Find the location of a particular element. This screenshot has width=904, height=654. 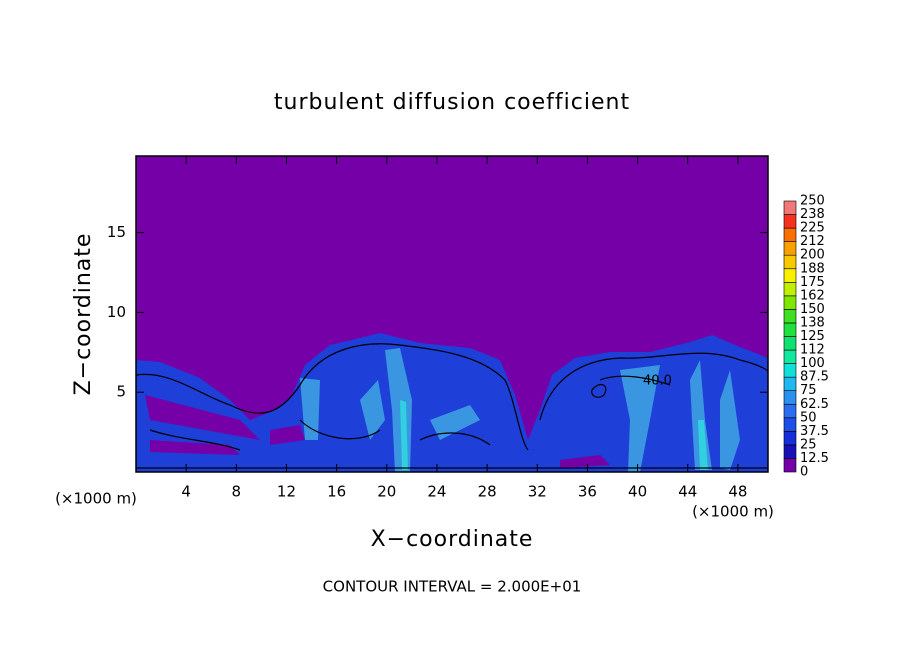

colorbar-label: 87.5 is located at coordinates (814, 377).